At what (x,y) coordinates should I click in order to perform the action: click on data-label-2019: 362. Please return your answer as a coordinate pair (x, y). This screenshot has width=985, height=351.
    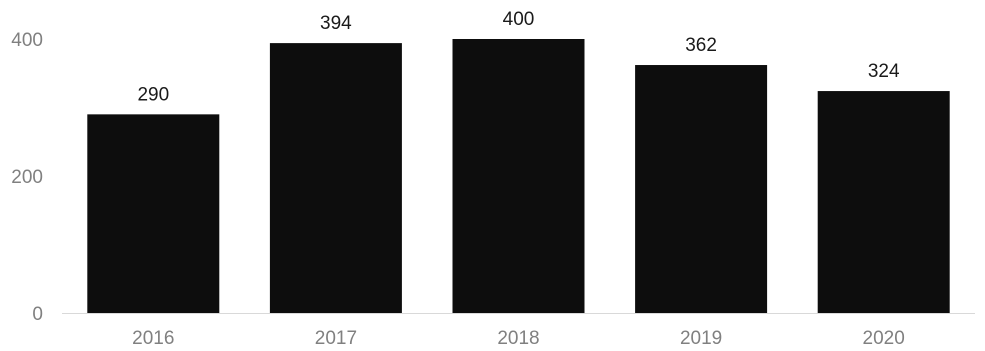
    Looking at the image, I should click on (701, 45).